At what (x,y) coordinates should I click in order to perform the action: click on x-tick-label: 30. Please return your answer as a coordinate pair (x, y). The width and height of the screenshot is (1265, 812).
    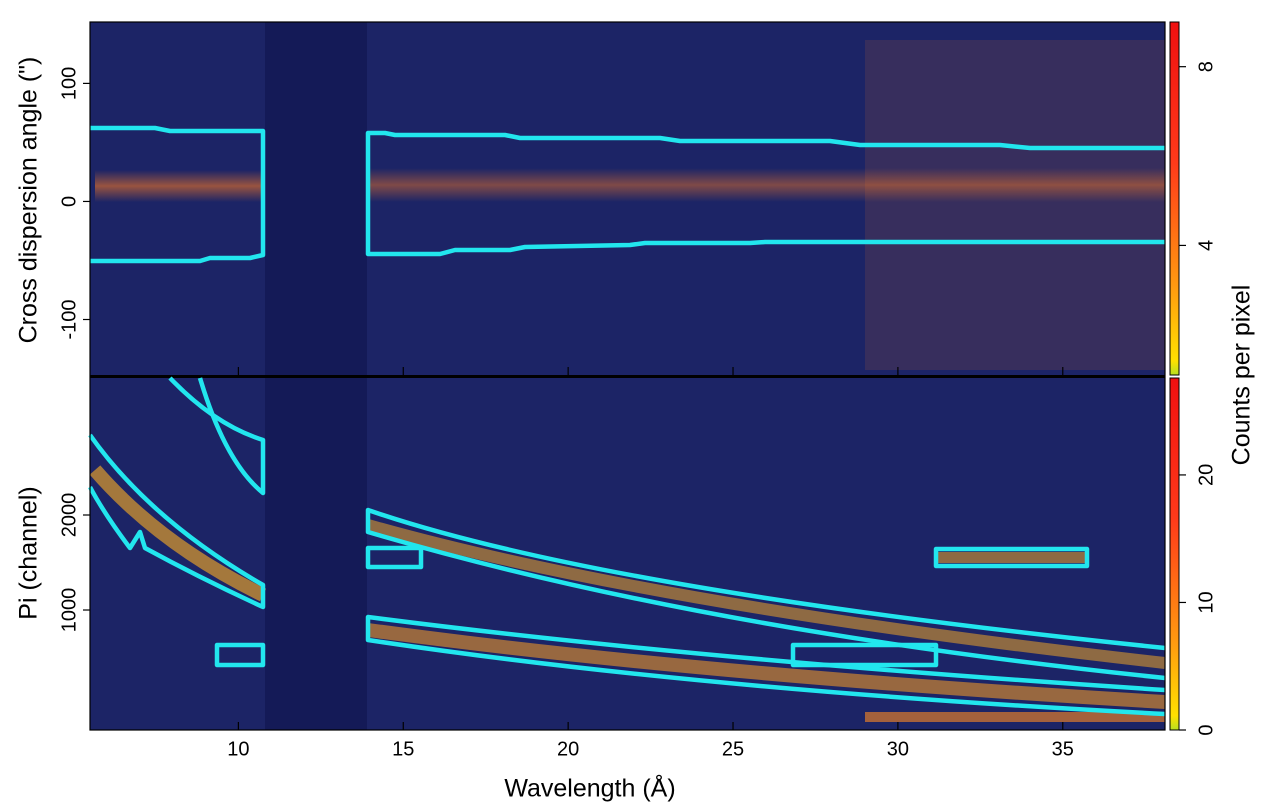
    Looking at the image, I should click on (898, 749).